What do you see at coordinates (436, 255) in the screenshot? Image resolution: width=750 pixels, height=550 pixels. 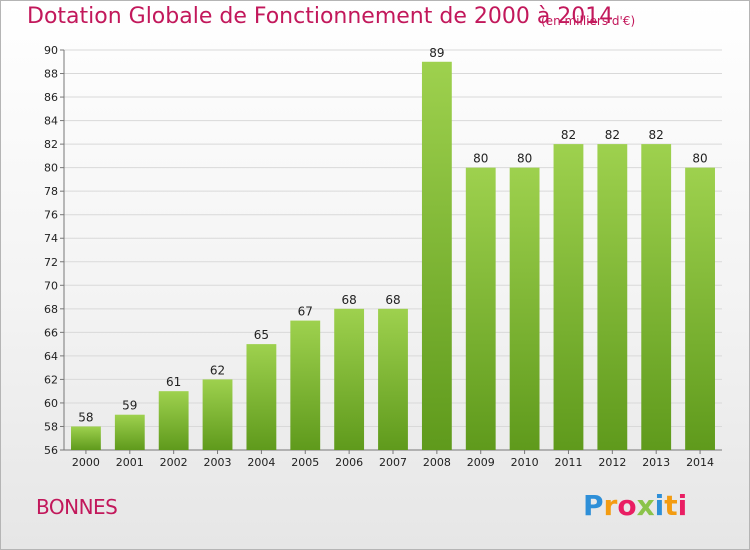 I see `bar-2008` at bounding box center [436, 255].